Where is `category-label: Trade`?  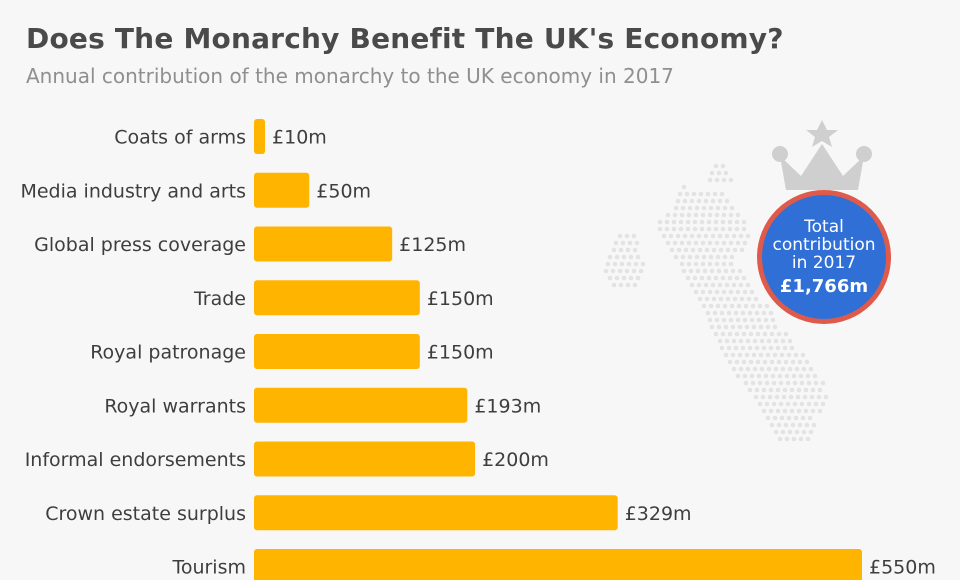 category-label: Trade is located at coordinates (219, 299).